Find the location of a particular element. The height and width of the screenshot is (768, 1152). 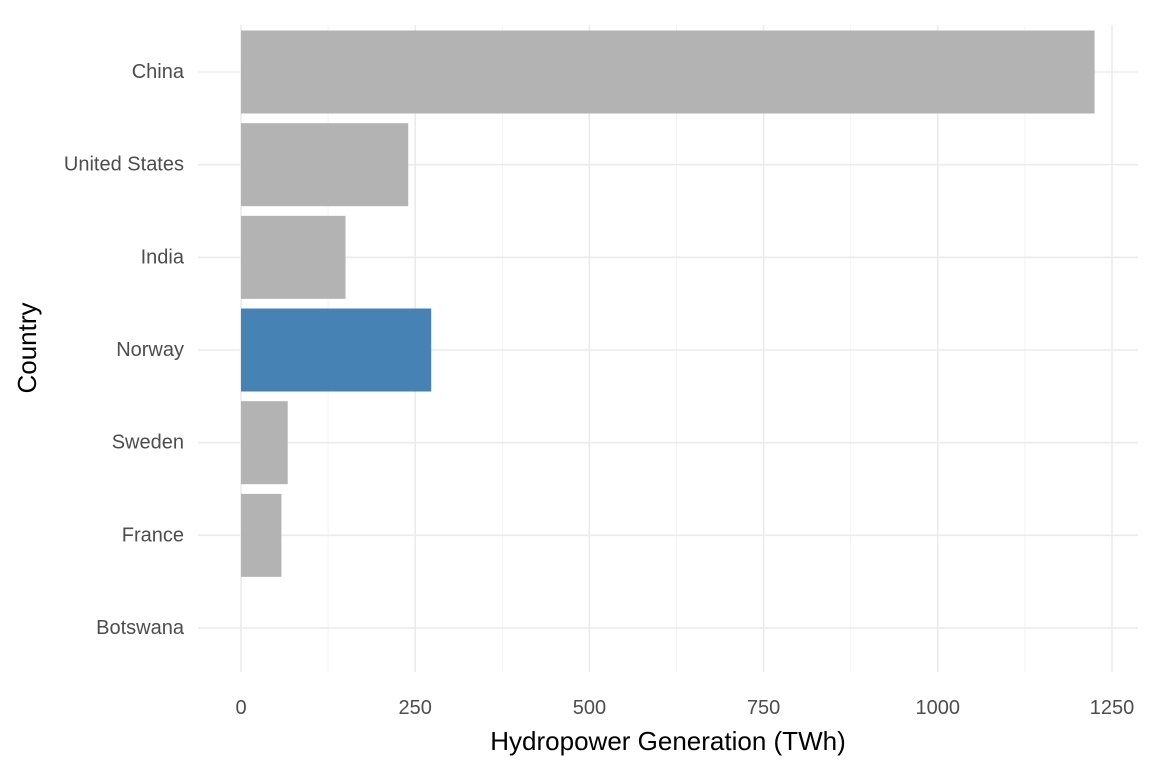

y-tick-label-france: France is located at coordinates (153, 535).